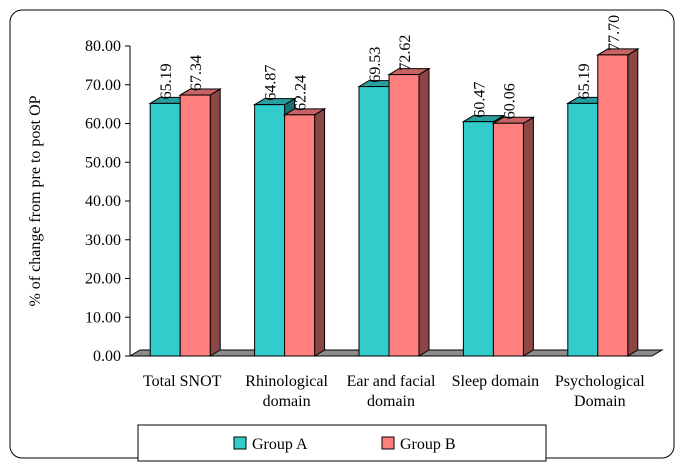  Describe the element at coordinates (280, 444) in the screenshot. I see `legend-label: Group A` at that location.